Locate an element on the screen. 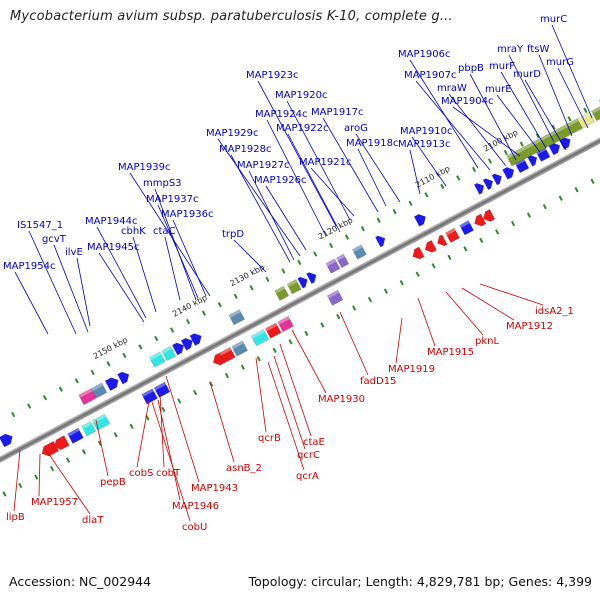 The image size is (600, 600). forward-gene-label: MAP1906c is located at coordinates (424, 54).